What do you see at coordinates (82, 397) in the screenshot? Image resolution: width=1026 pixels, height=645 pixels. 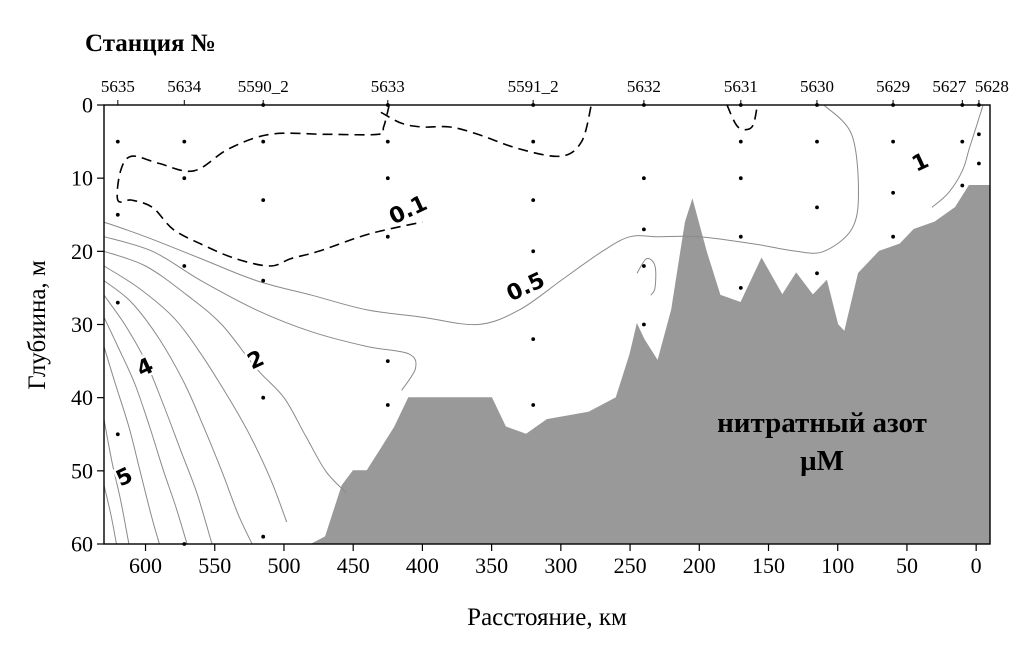 I see `y-tick-label: 40` at bounding box center [82, 397].